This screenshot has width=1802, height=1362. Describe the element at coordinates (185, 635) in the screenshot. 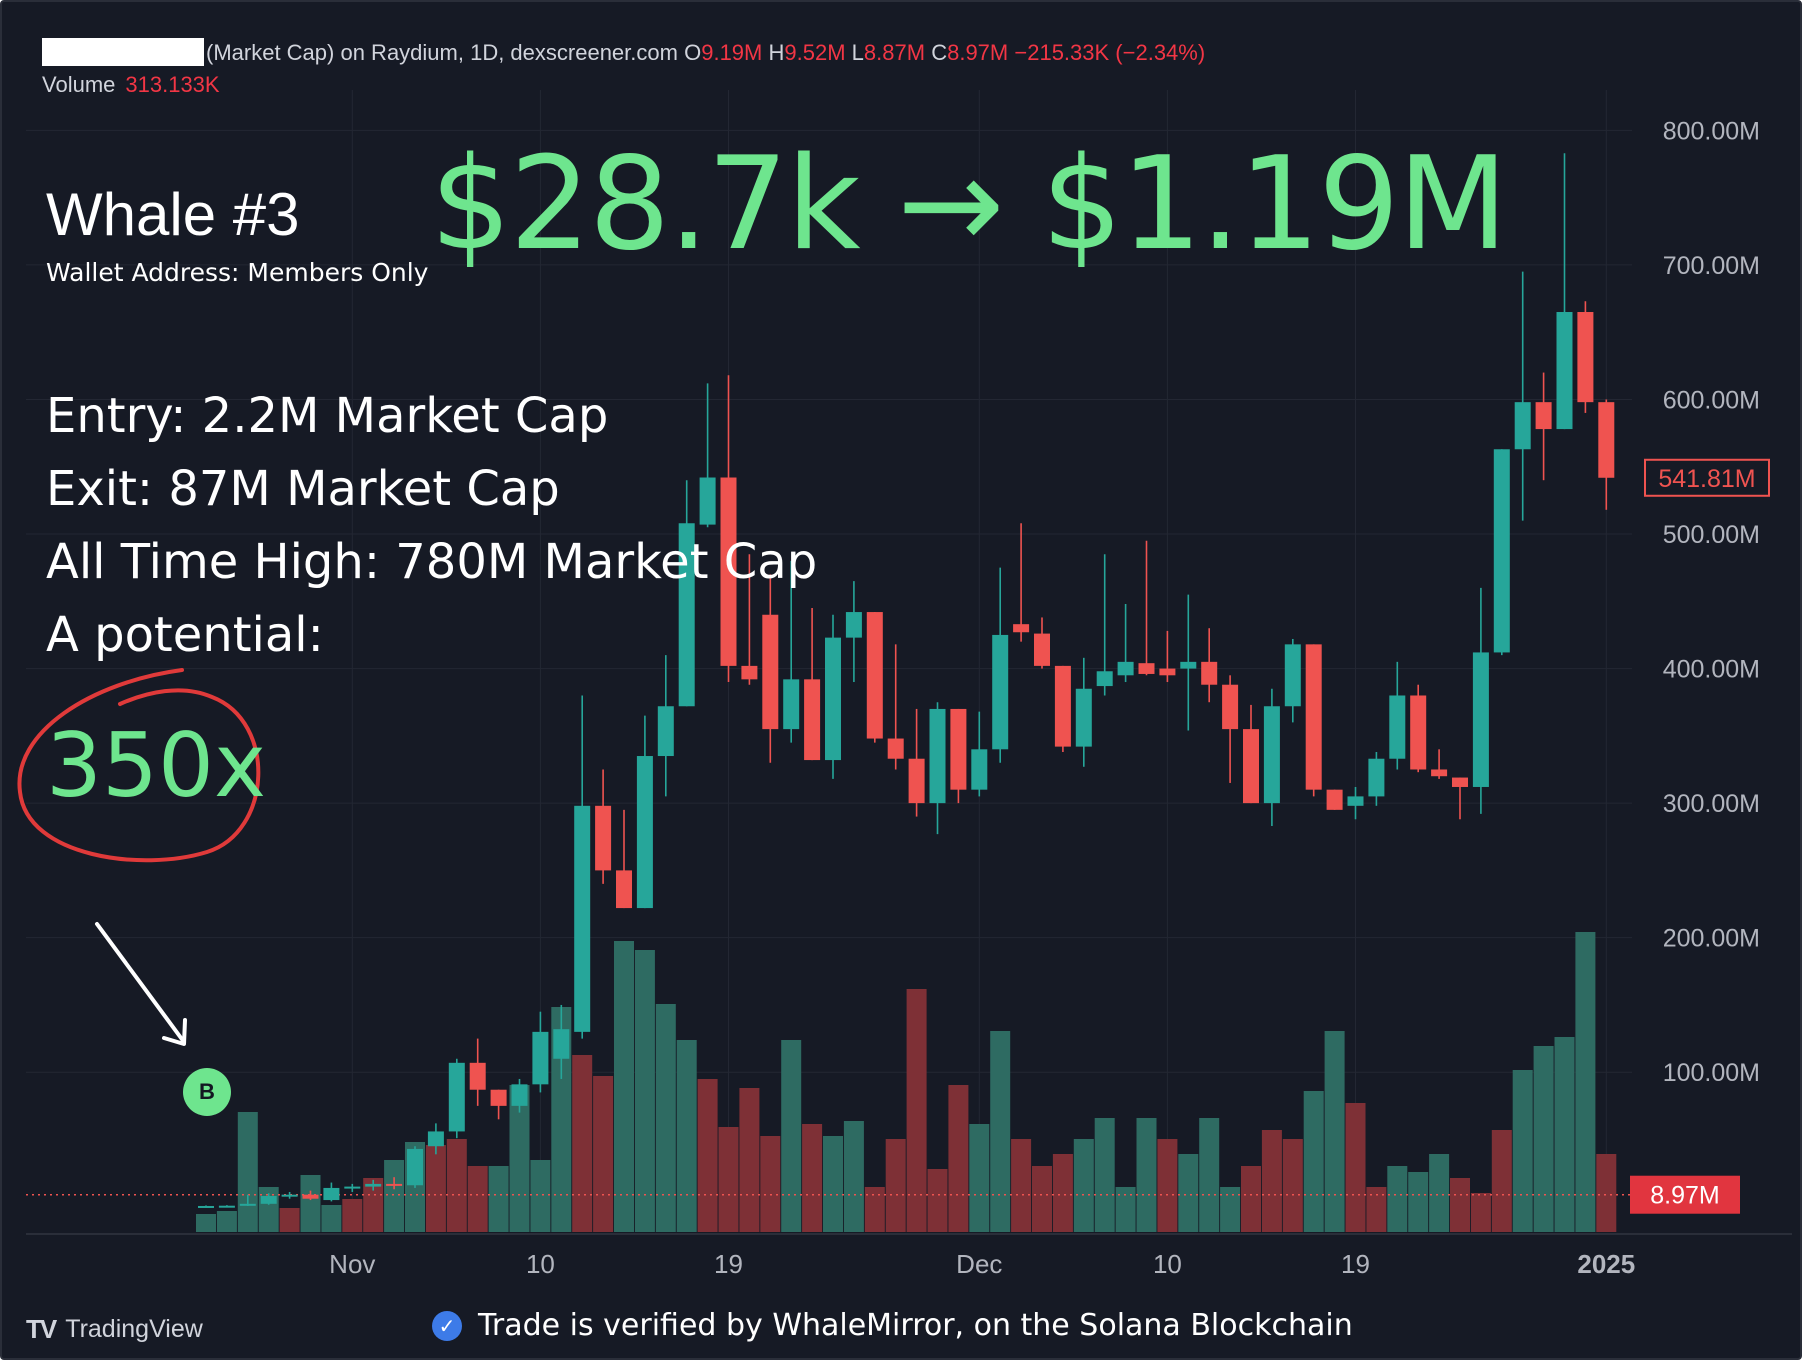

I see `potential-label: A potential:` at that location.